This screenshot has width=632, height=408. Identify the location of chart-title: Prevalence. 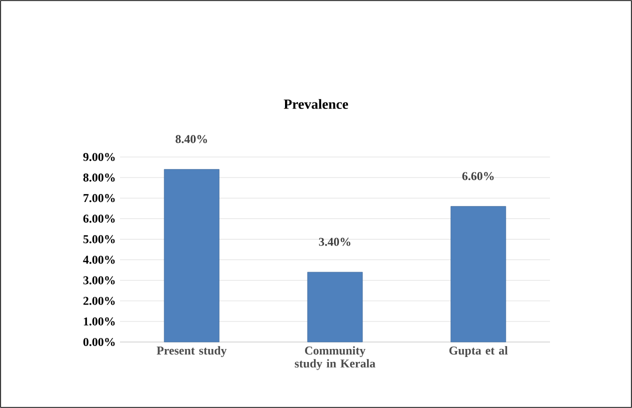
(316, 104).